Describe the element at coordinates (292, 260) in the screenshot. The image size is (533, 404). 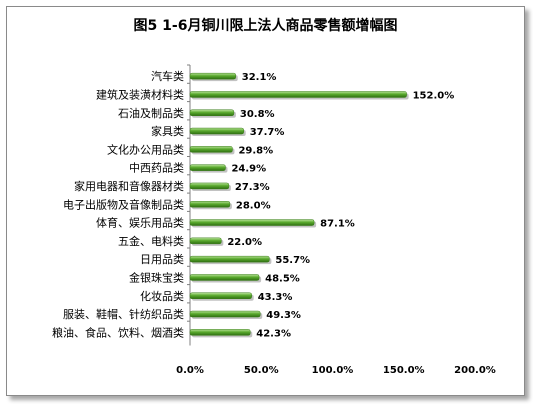
I see `data-label: 55.7%` at that location.